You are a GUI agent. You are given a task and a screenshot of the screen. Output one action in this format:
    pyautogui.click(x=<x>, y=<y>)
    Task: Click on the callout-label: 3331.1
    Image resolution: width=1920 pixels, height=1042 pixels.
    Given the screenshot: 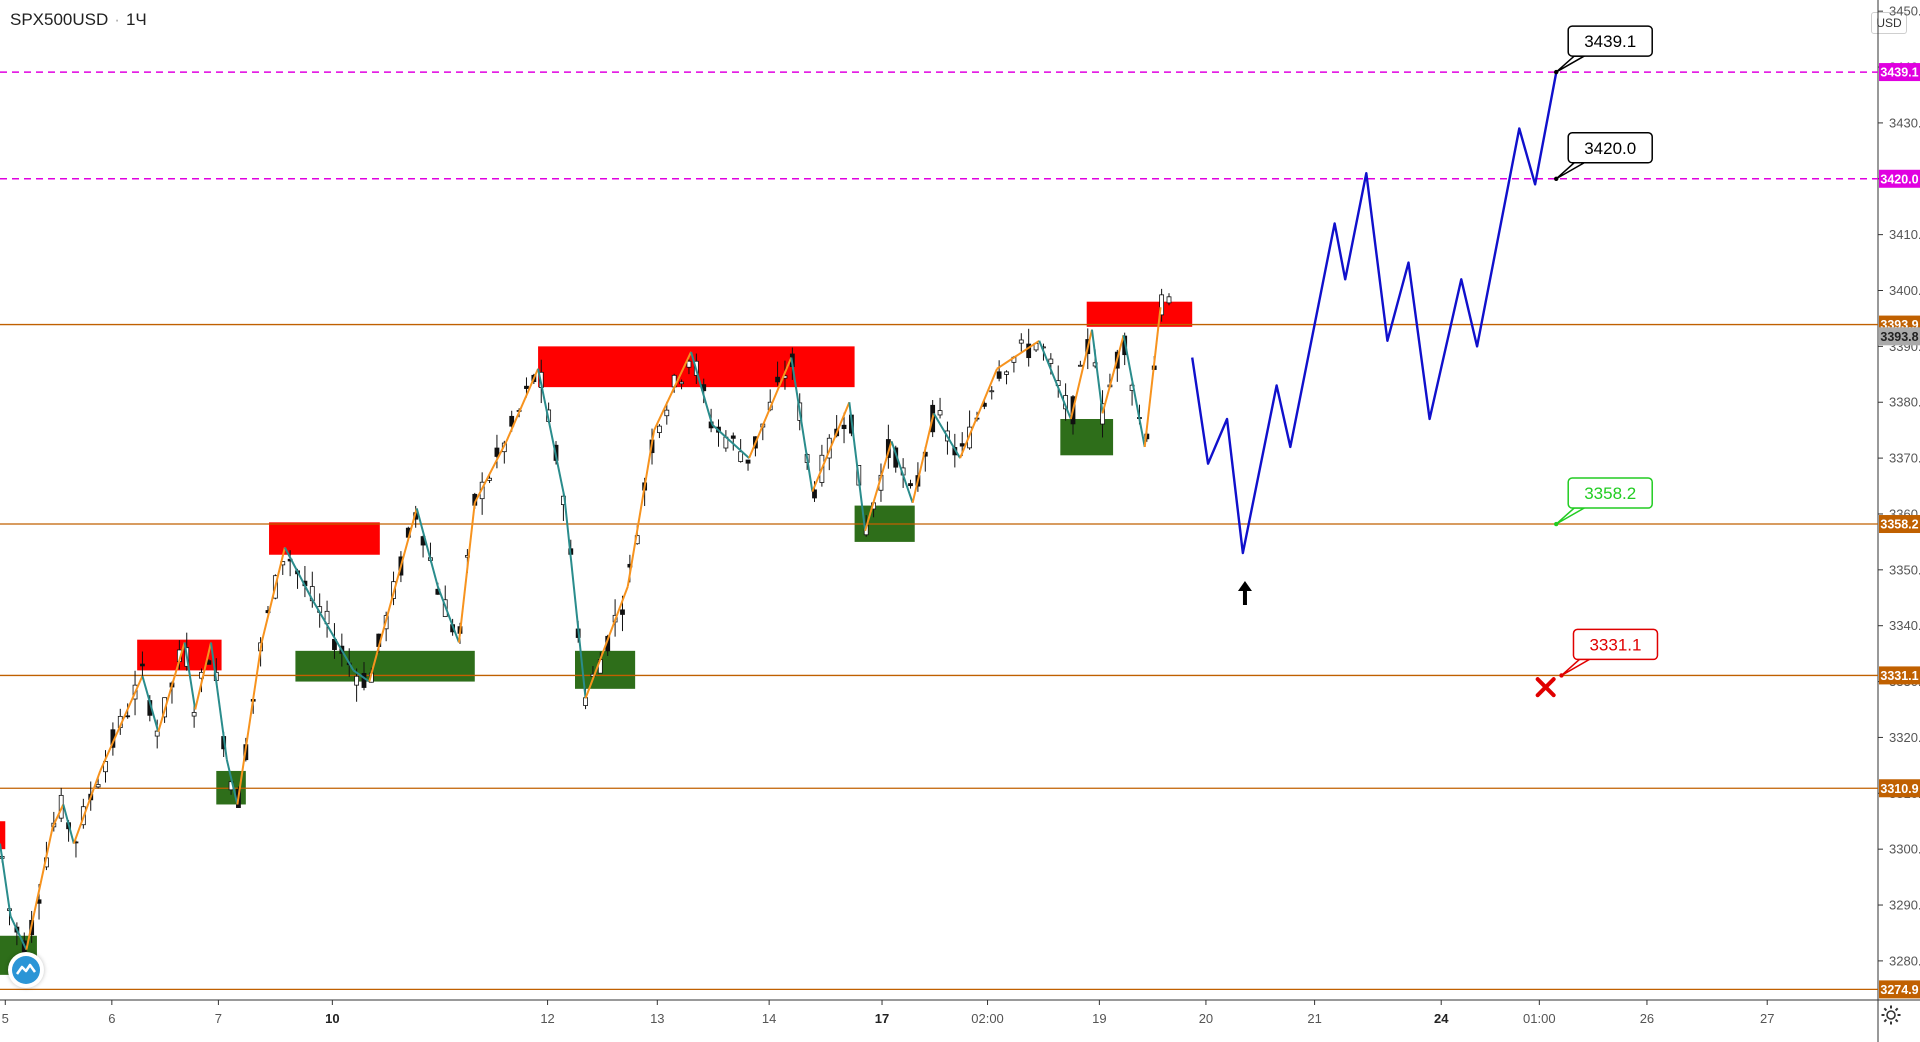 What is the action you would take?
    pyautogui.click(x=1615, y=644)
    